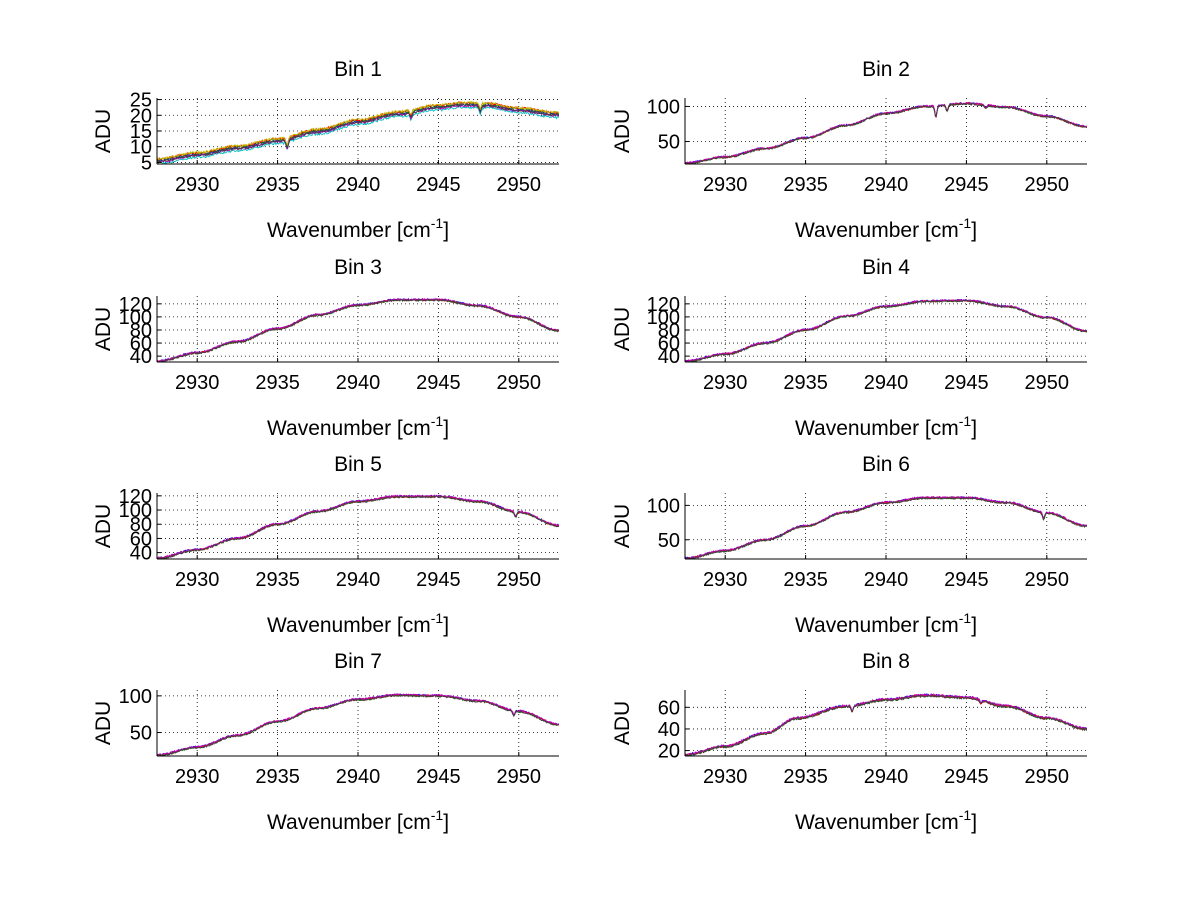  What do you see at coordinates (358, 267) in the screenshot?
I see `subplot-title: Bin 3` at bounding box center [358, 267].